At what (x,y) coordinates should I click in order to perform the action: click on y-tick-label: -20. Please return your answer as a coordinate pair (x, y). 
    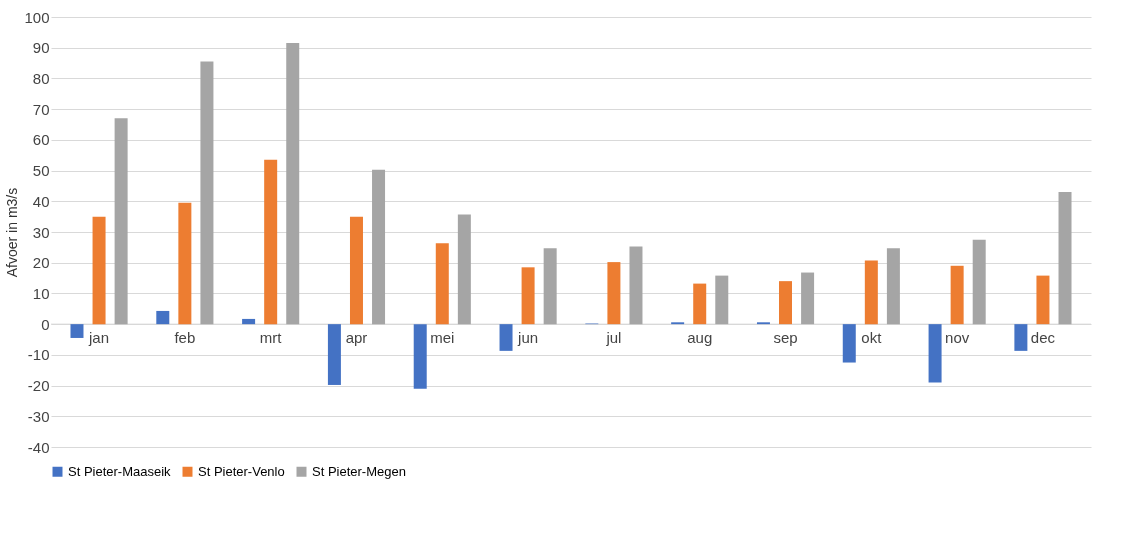
    Looking at the image, I should click on (38, 386).